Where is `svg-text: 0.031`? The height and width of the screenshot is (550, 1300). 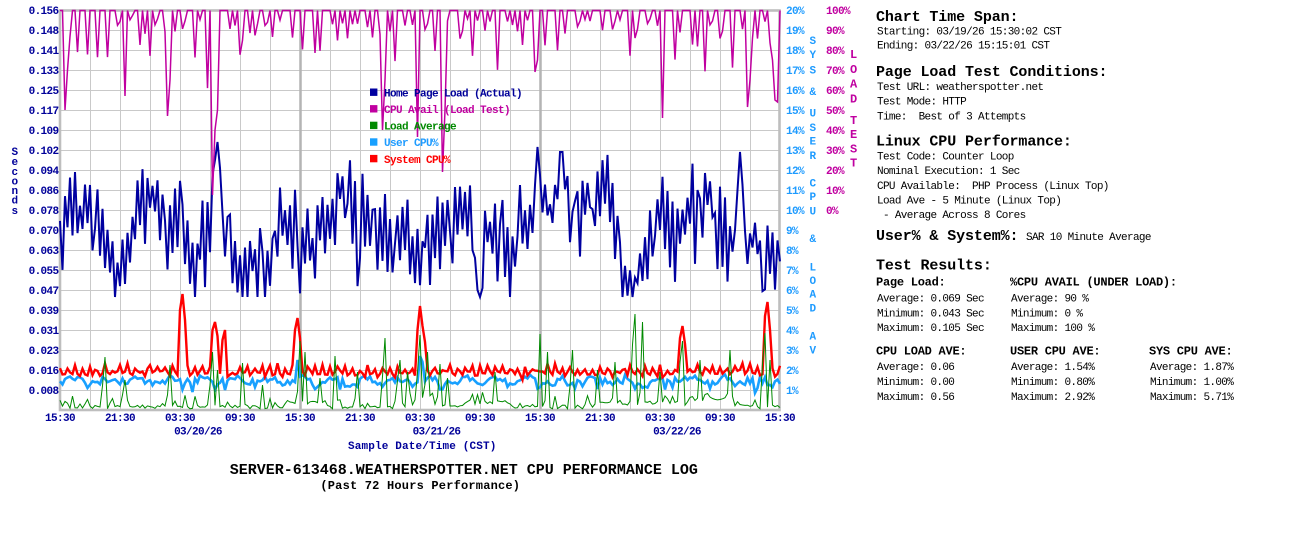
svg-text: 0.031 is located at coordinates (44, 332).